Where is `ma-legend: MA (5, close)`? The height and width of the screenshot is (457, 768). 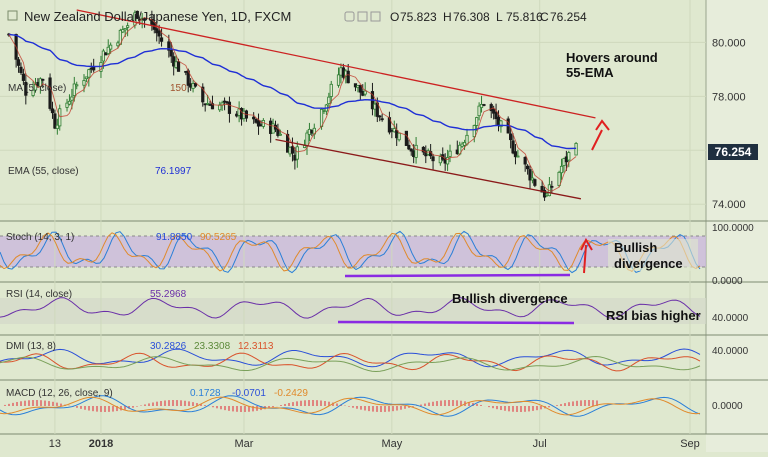
ma-legend: MA (5, close) is located at coordinates (37, 88).